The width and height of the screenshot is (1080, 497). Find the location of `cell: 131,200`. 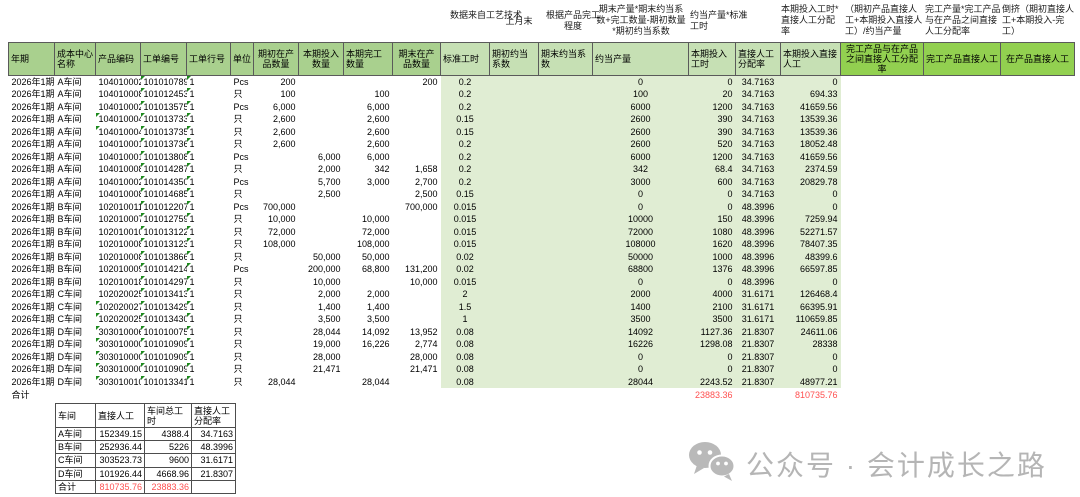

cell: 131,200 is located at coordinates (421, 269).